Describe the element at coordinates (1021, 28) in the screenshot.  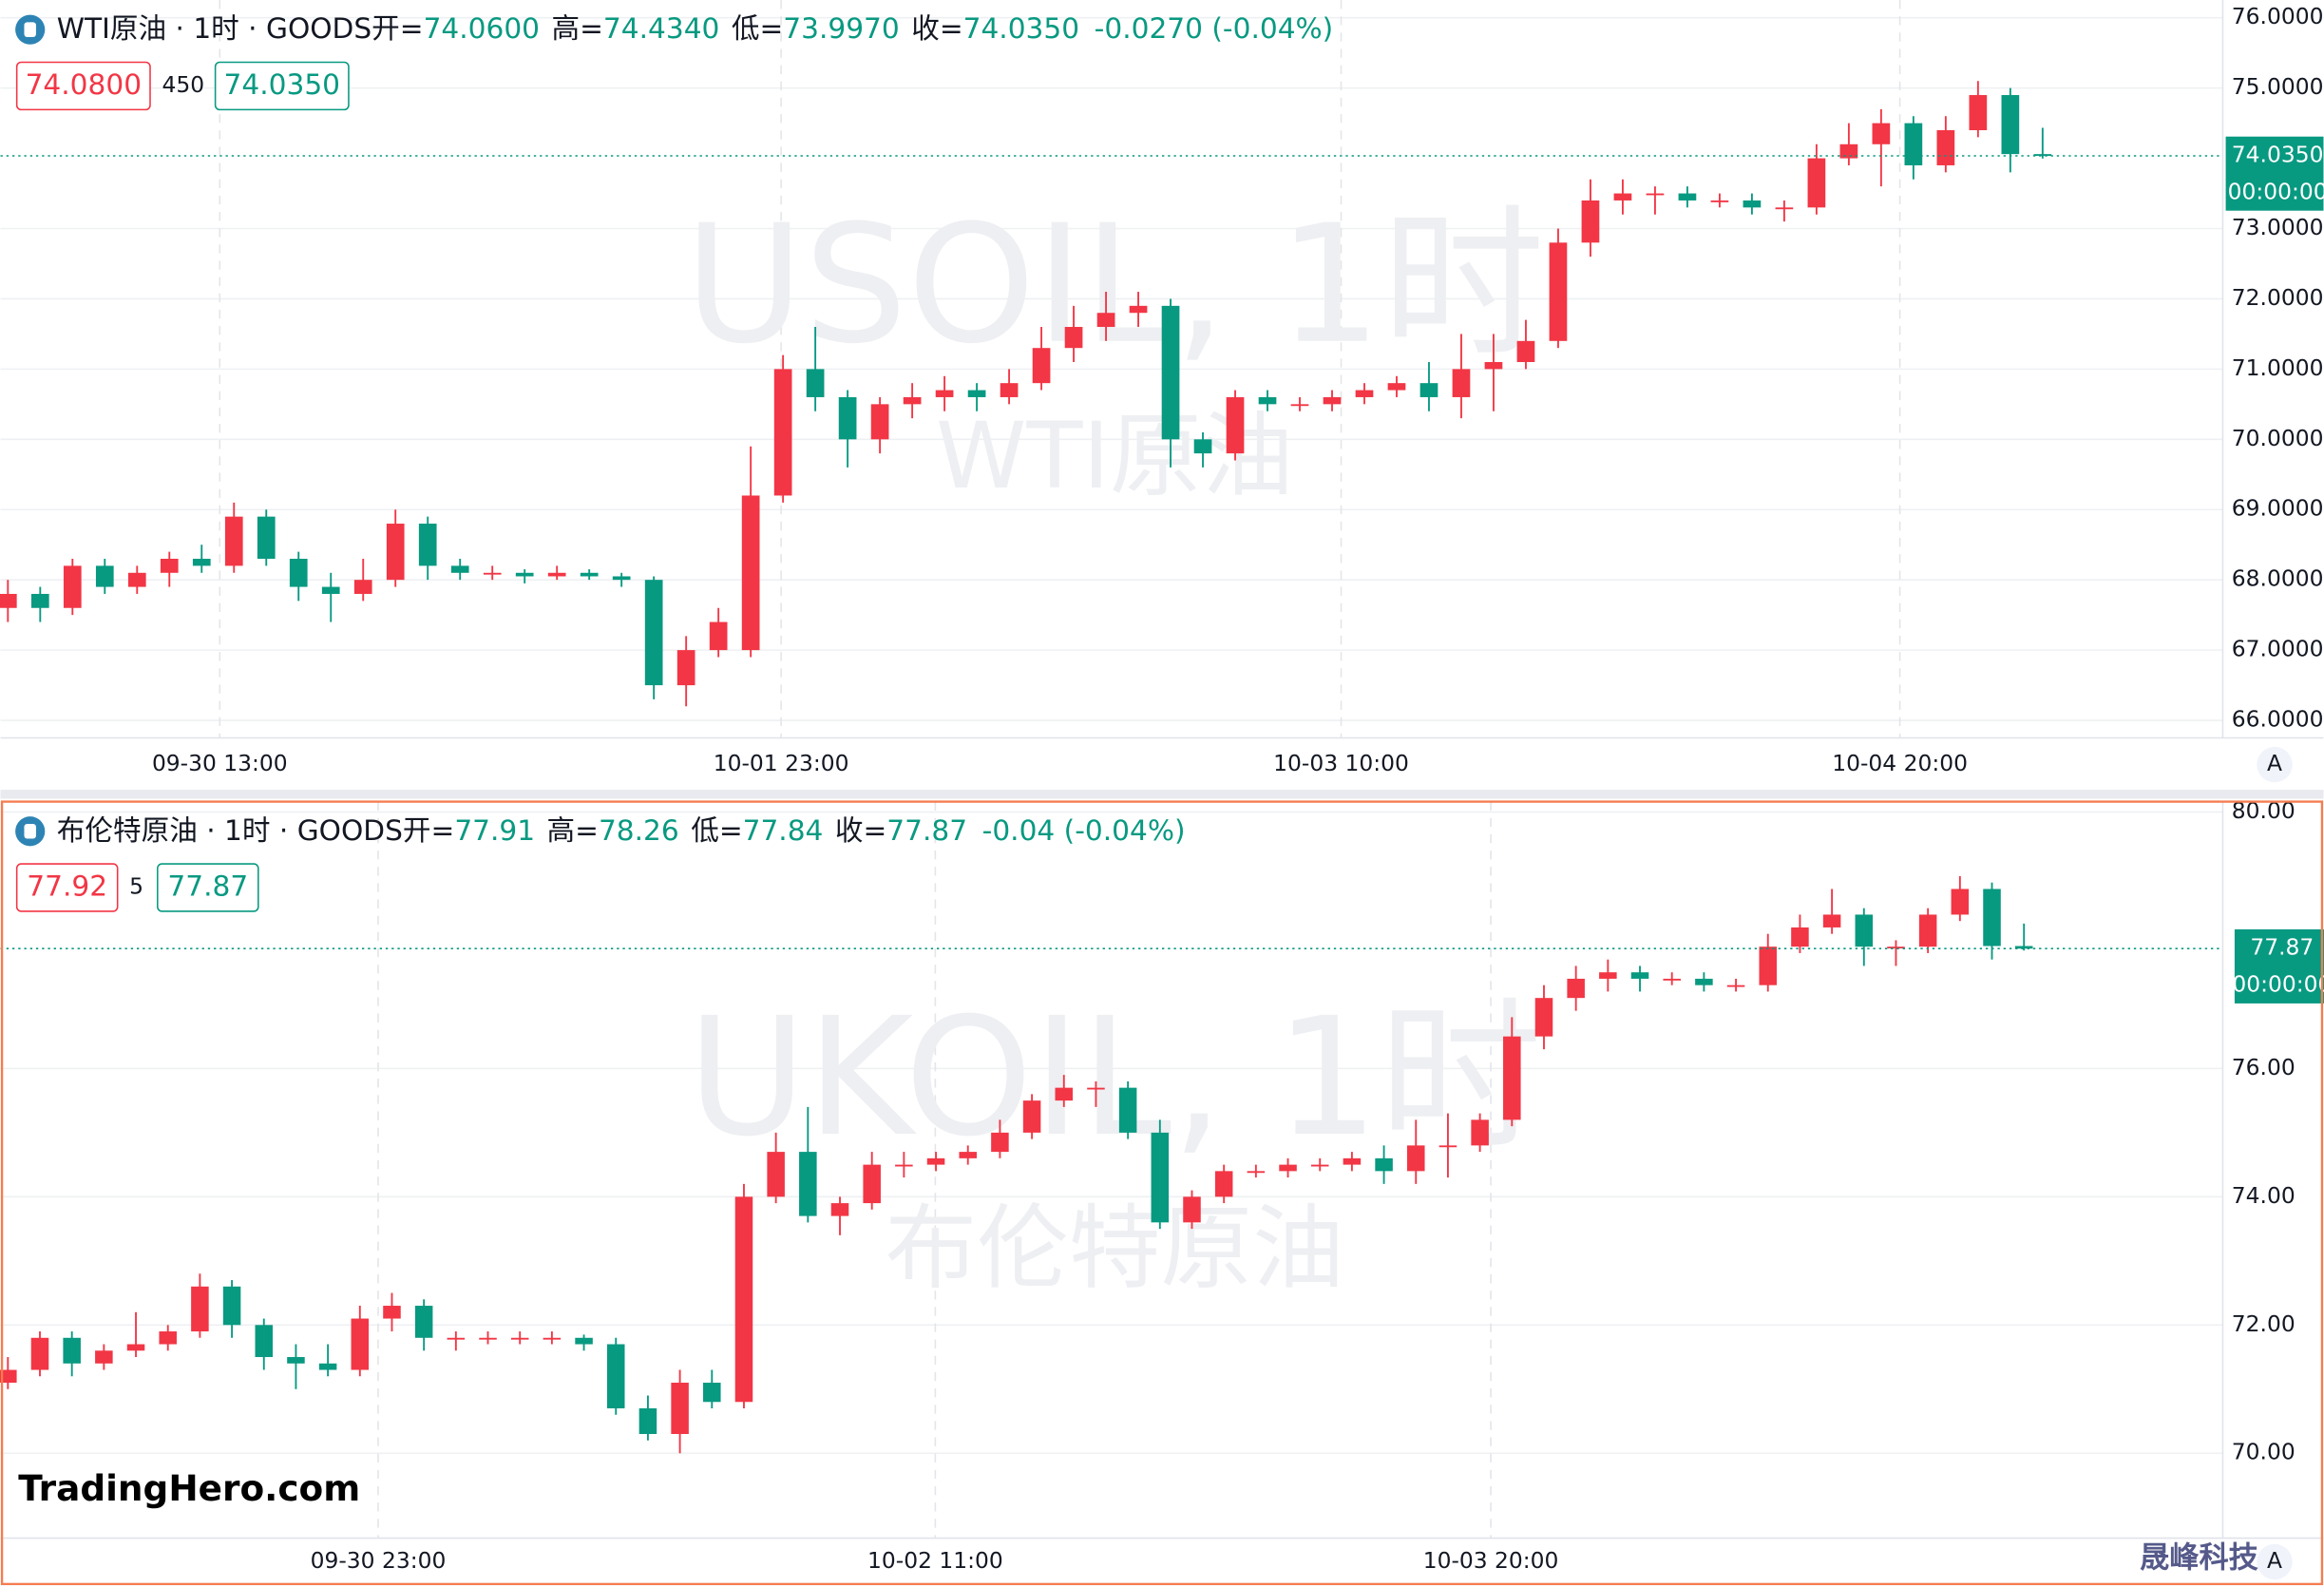
I see `ohlc-value: 74.0350` at that location.